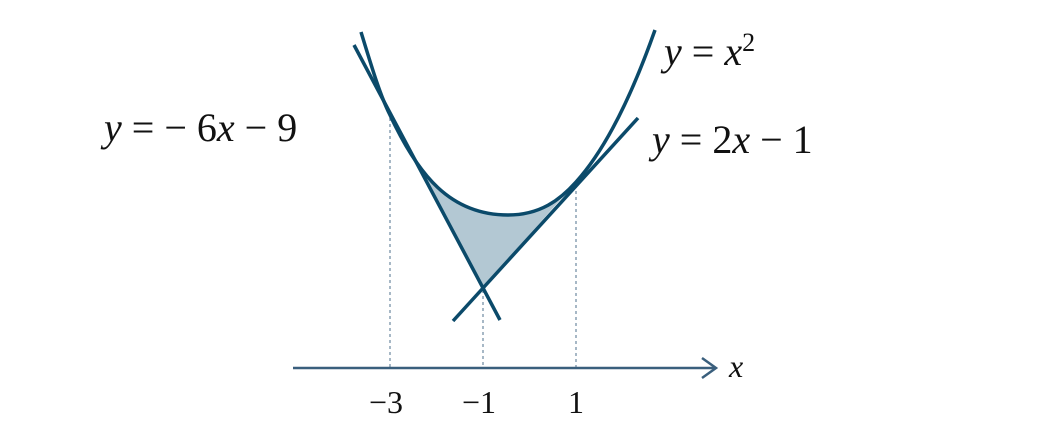 The width and height of the screenshot is (1058, 434). What do you see at coordinates (661, 139) in the screenshot?
I see `tangent-right-lhs: y` at bounding box center [661, 139].